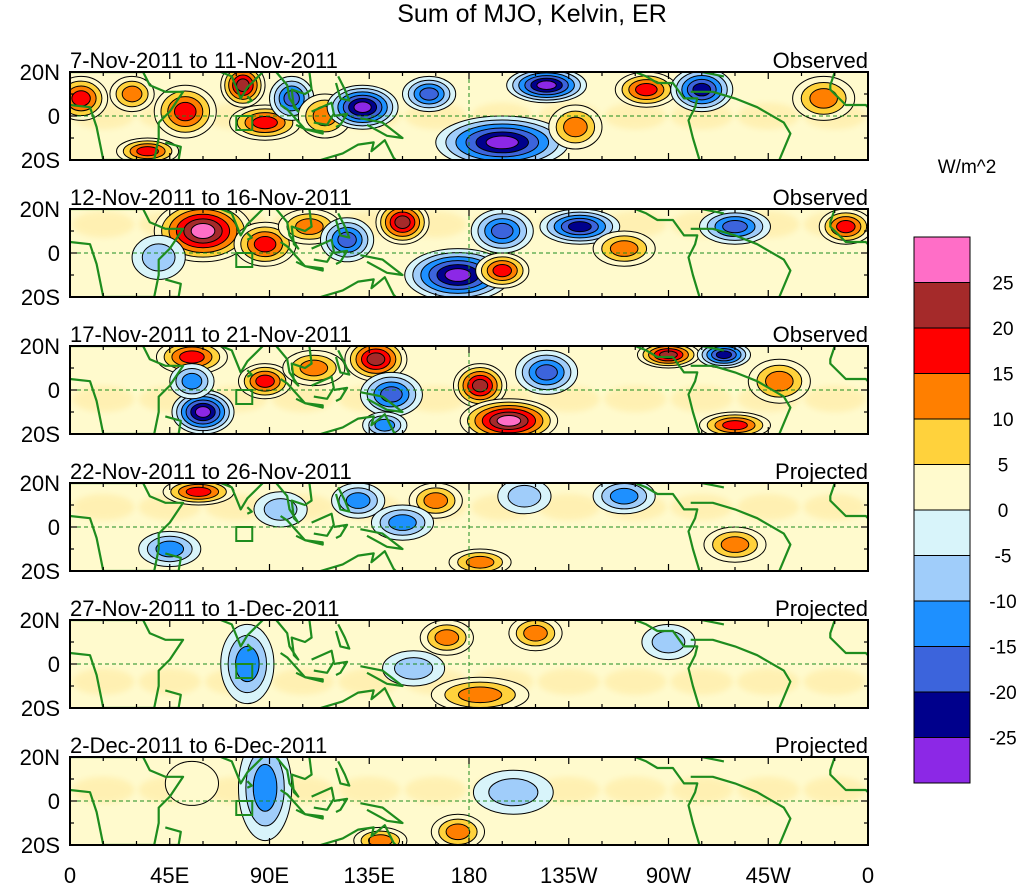 The image size is (1021, 889). Describe the element at coordinates (821, 745) in the screenshot. I see `panel-status: Projected` at that location.